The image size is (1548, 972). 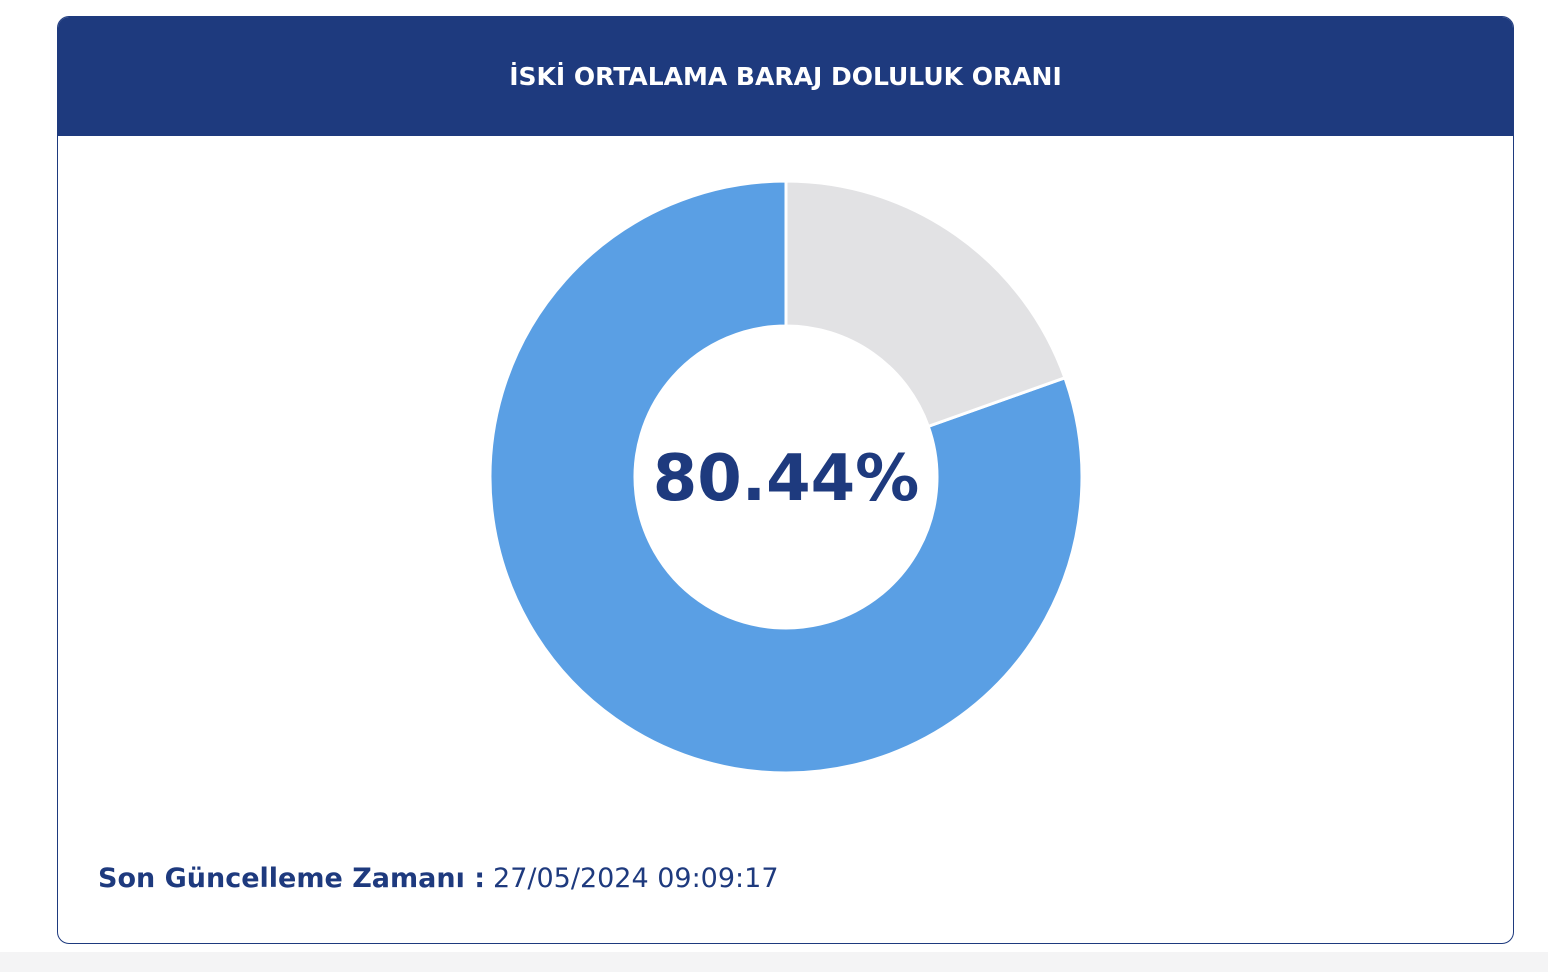 I want to click on donut-slice, so click(x=925, y=304).